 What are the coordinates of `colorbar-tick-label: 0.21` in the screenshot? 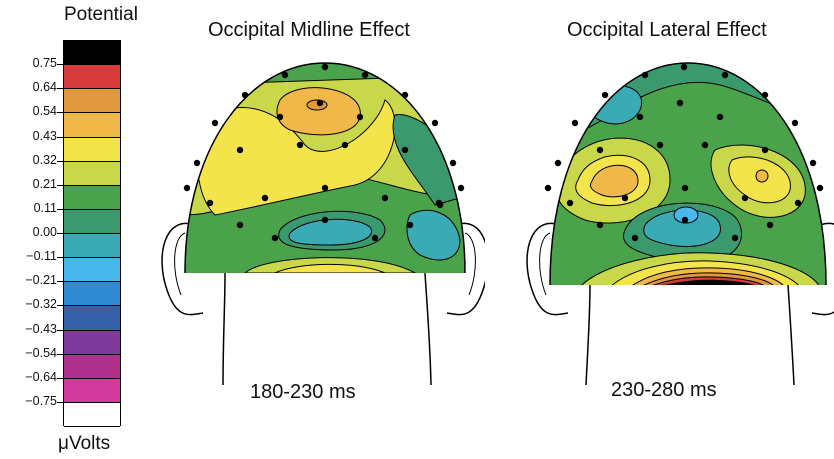 It's located at (44, 183).